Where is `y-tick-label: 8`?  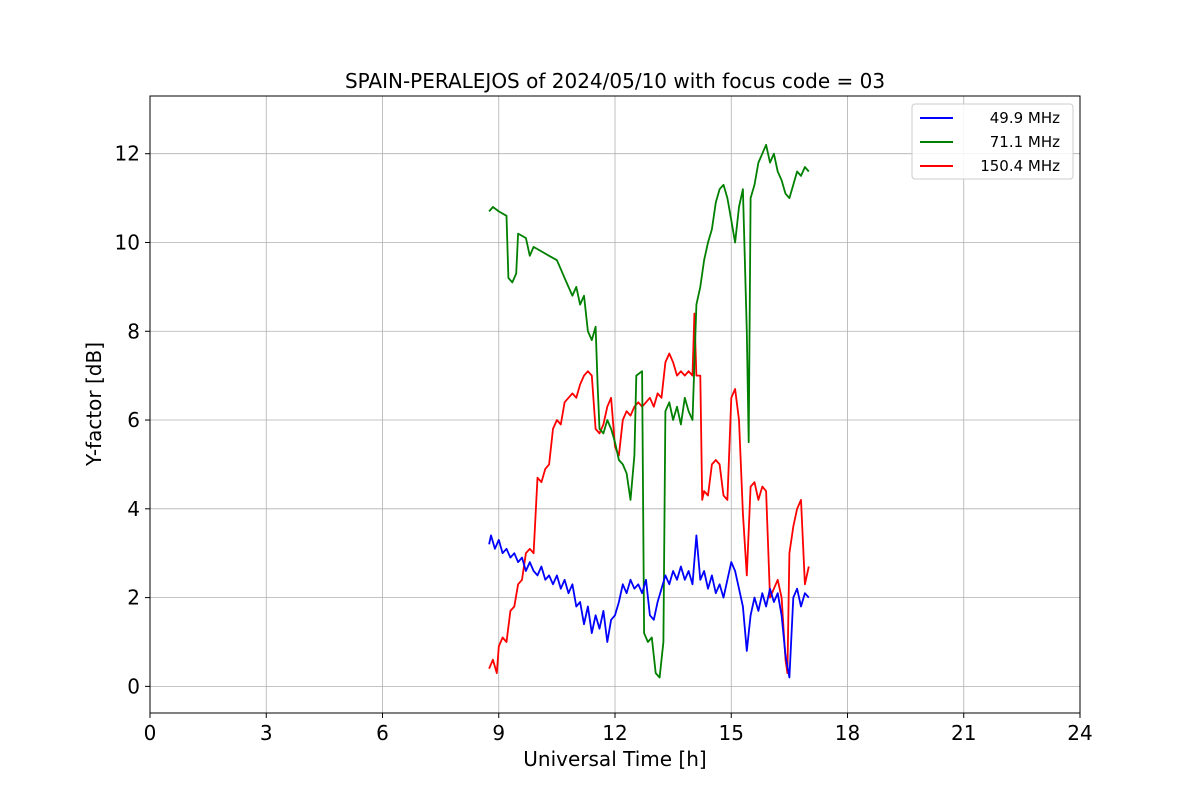
y-tick-label: 8 is located at coordinates (133, 331).